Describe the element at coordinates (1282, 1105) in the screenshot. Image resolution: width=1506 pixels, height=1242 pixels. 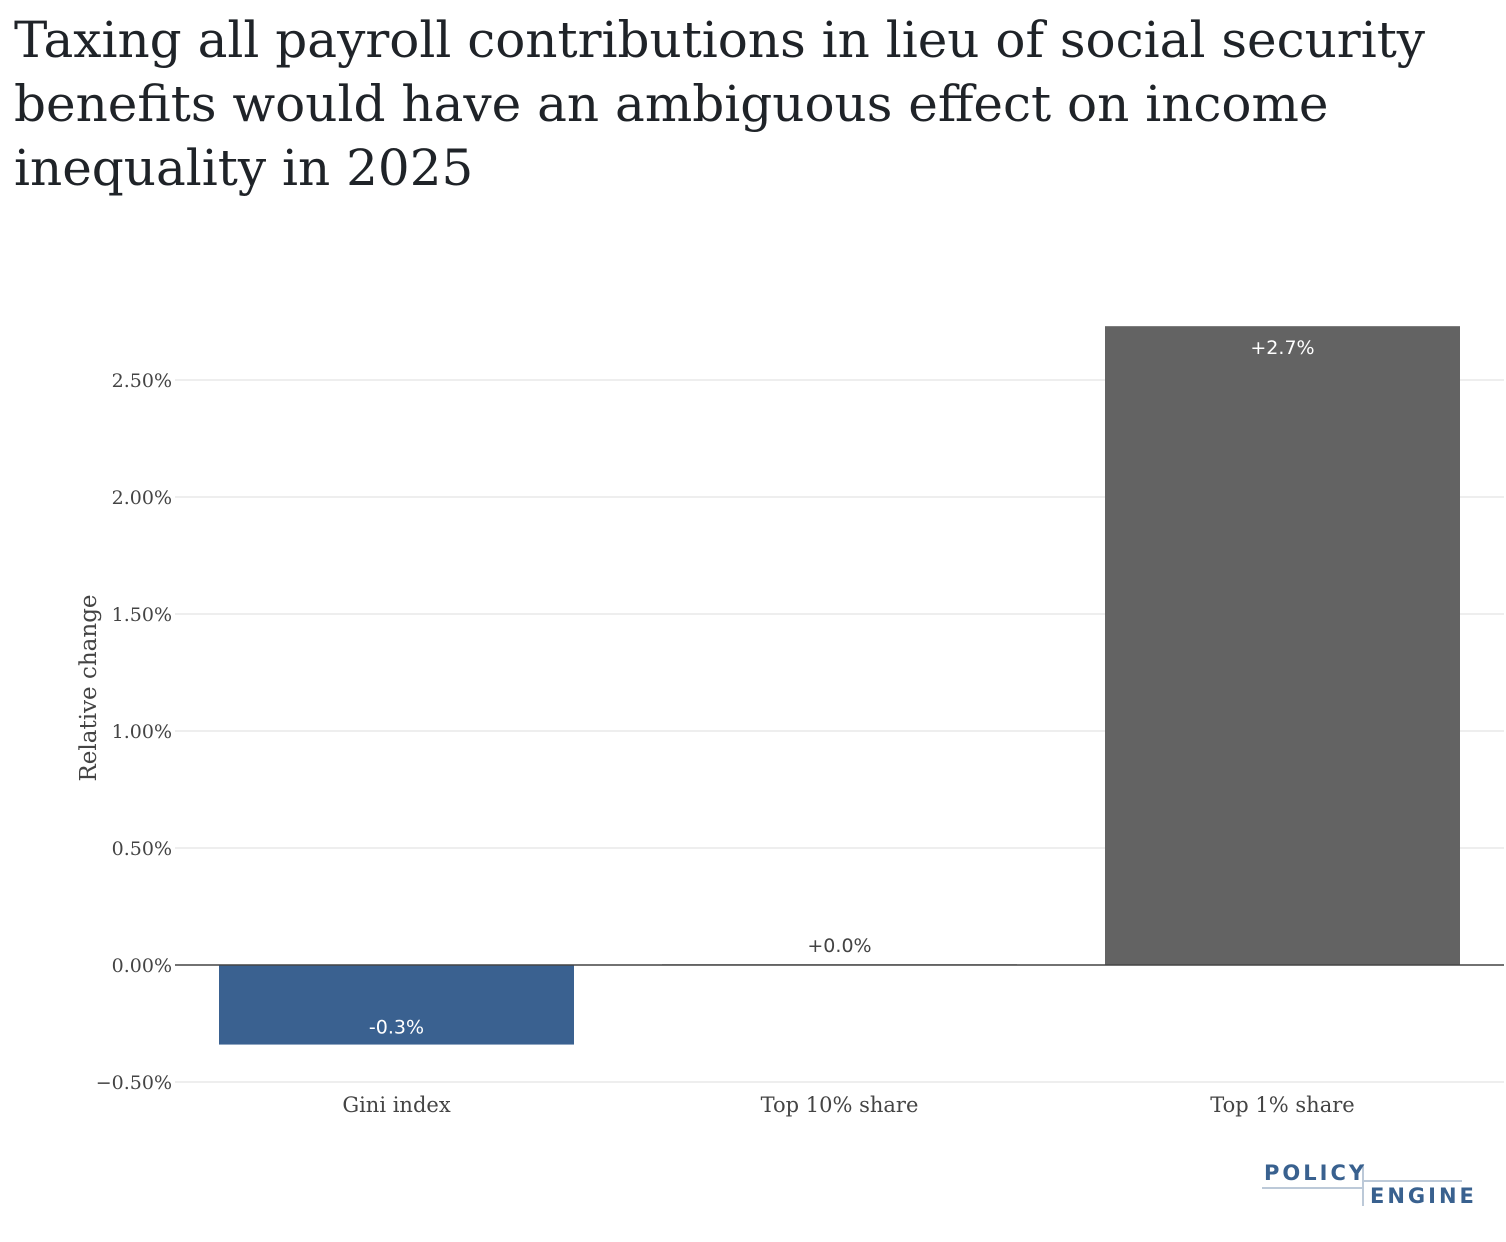
I see `x-tick-label: Top 1% share` at that location.